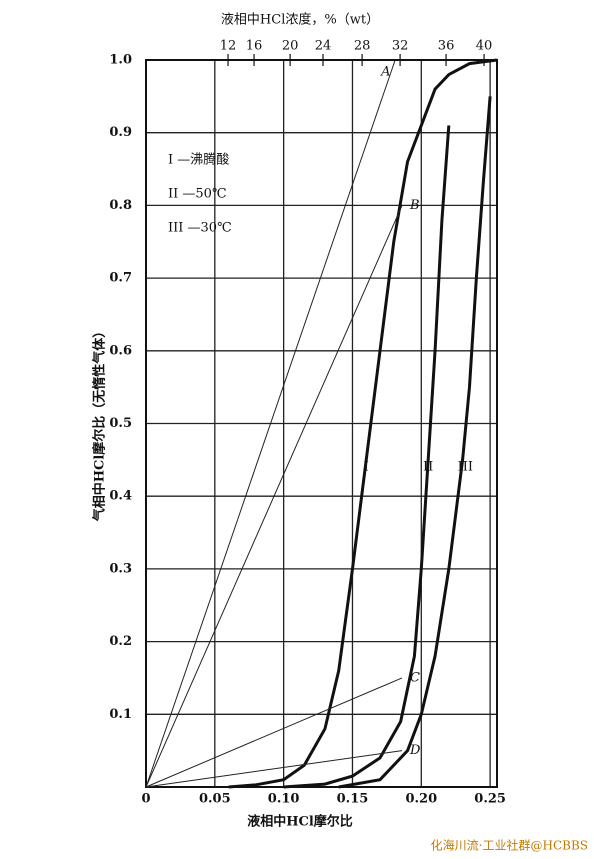 The image size is (594, 859). Describe the element at coordinates (120, 205) in the screenshot. I see `y-tick-label: 0.8` at that location.